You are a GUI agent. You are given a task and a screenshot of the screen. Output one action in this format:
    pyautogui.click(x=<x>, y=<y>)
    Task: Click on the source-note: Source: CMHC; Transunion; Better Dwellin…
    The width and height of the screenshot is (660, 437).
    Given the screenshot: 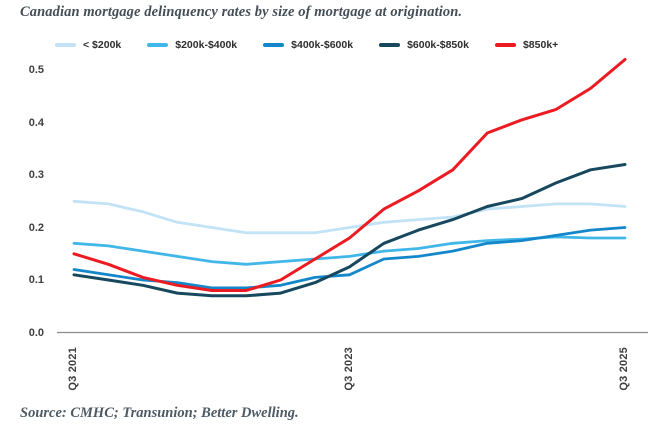 What is the action you would take?
    pyautogui.click(x=159, y=413)
    